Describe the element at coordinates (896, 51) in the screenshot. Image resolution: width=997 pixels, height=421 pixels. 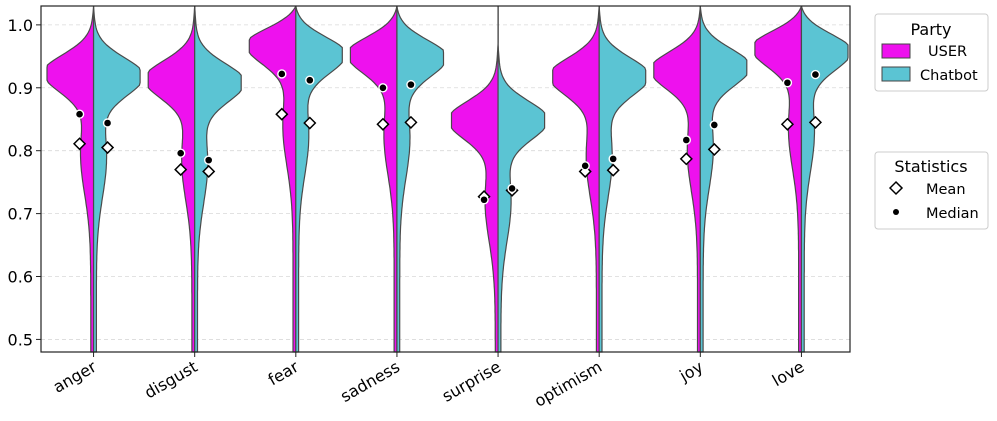
I see `legend-swatch-user` at that location.